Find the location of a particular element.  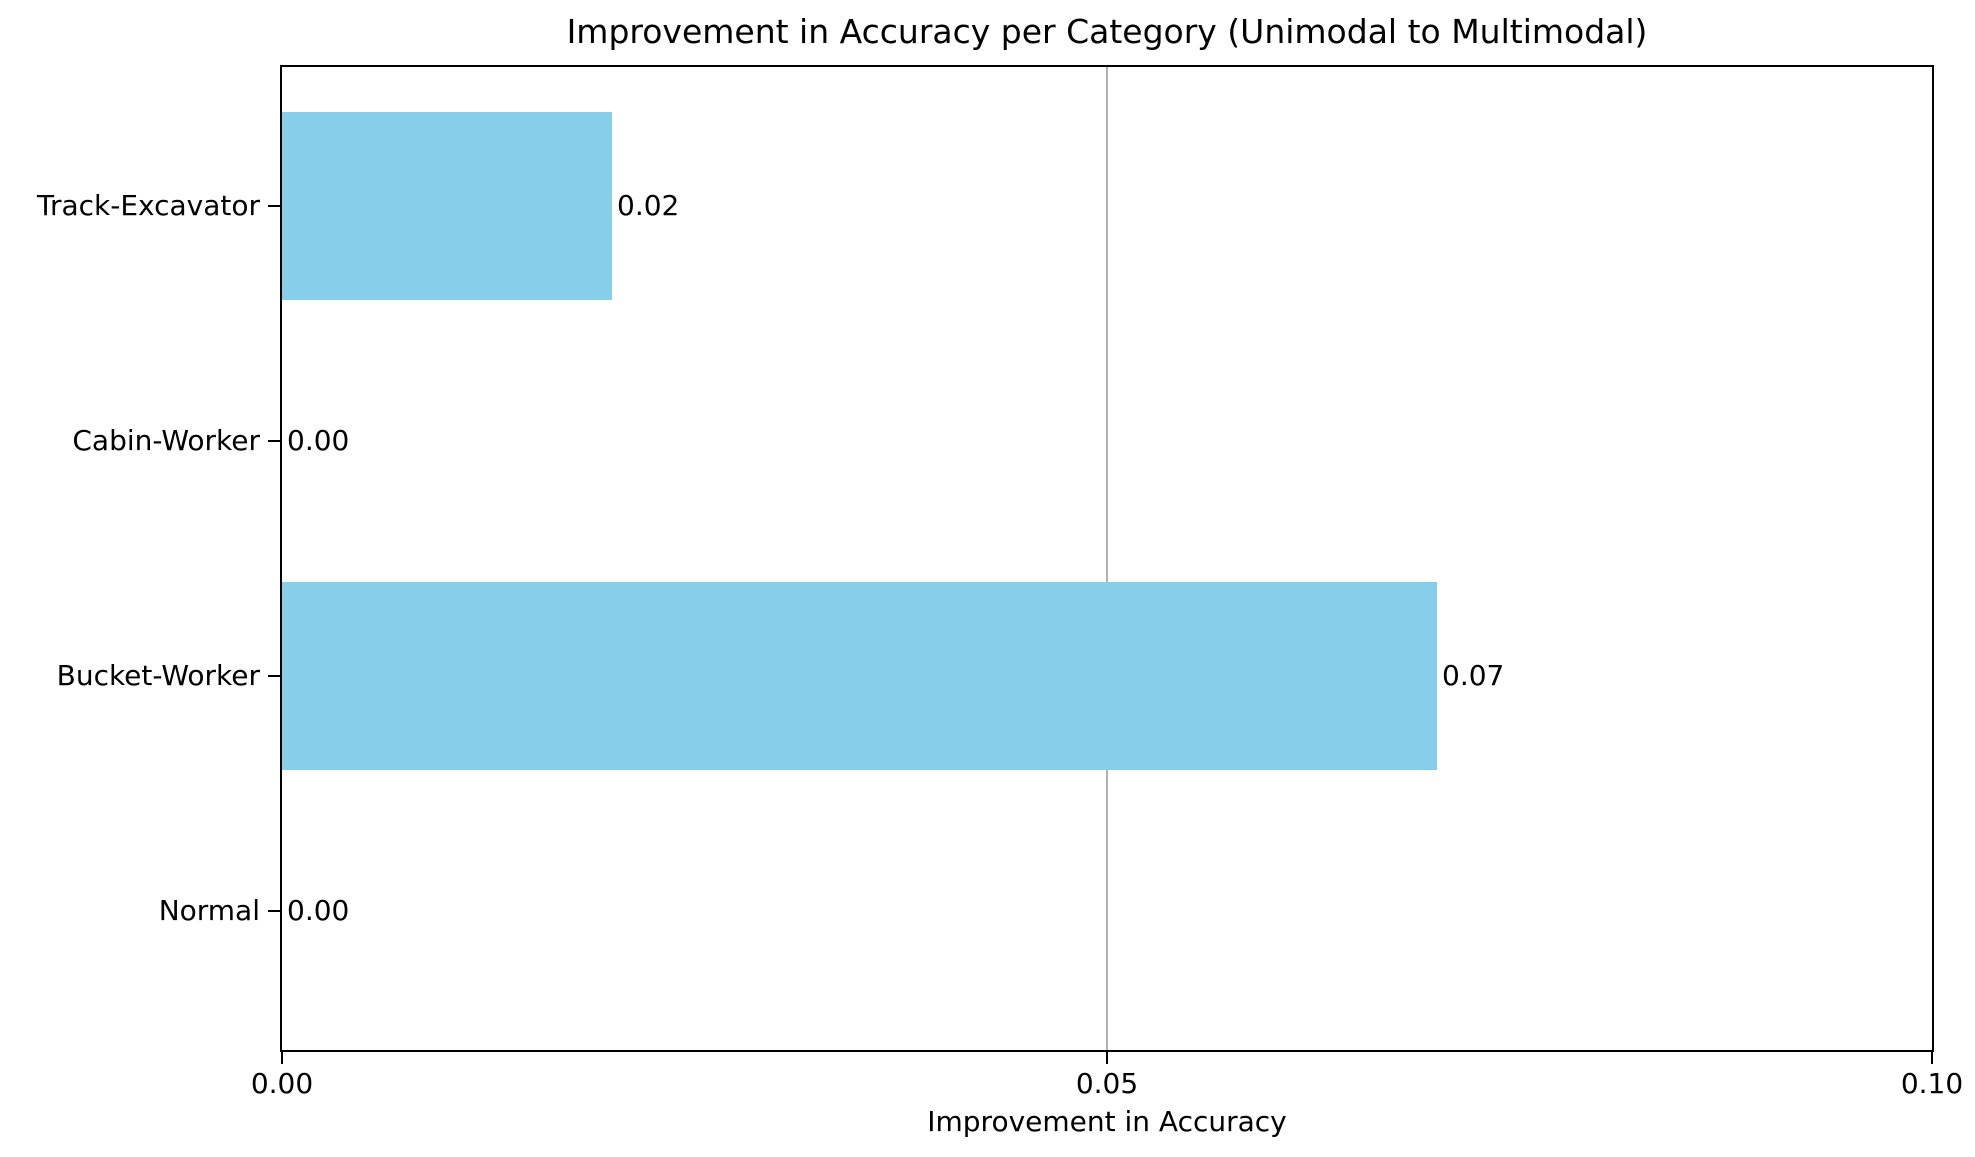

x-axis-label: Improvement in Accuracy is located at coordinates (1107, 1121).